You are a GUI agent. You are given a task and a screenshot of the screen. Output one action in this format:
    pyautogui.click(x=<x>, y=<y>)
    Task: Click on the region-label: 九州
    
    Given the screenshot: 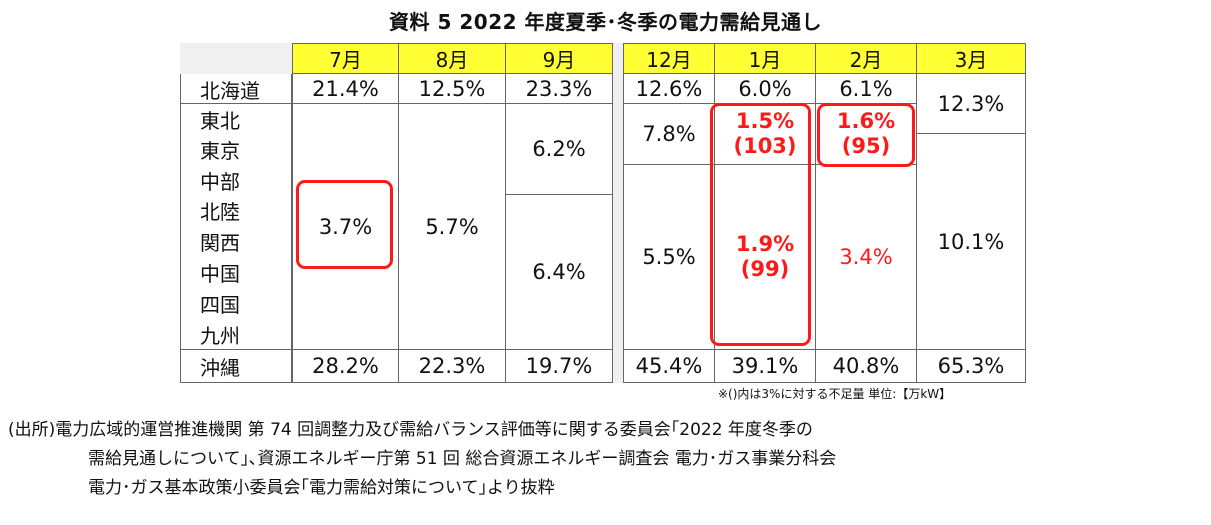 What is the action you would take?
    pyautogui.click(x=220, y=335)
    